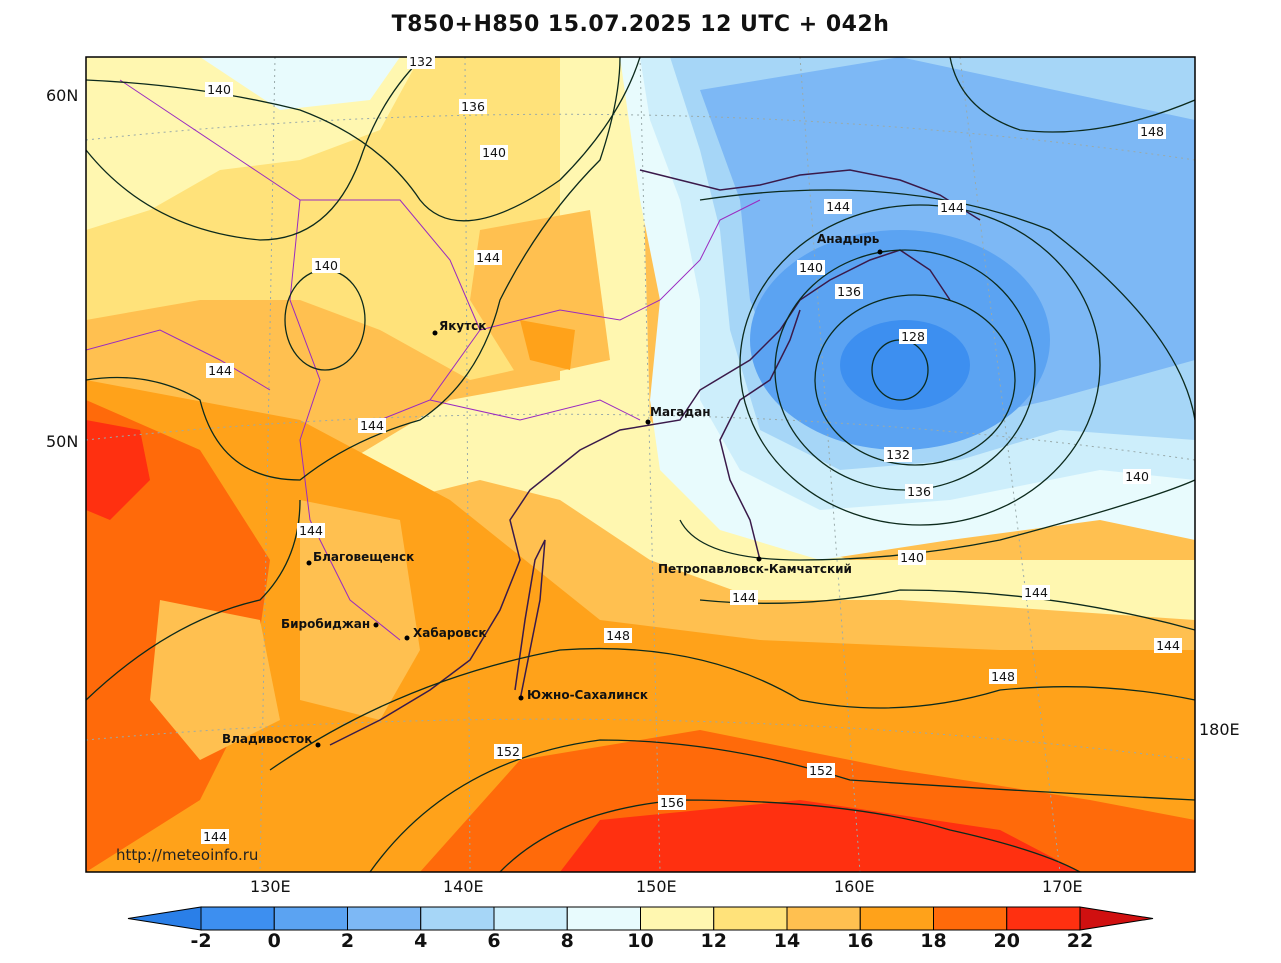  Describe the element at coordinates (347, 941) in the screenshot. I see `colorbar-tick-label: 2` at that location.